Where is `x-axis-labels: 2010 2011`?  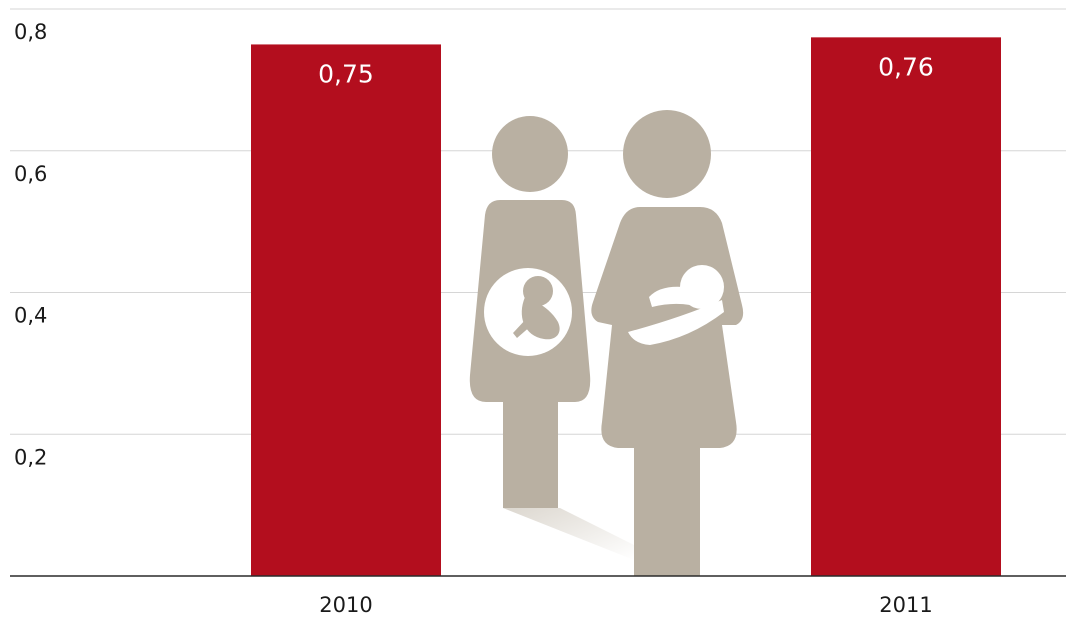 x-axis-labels: 2010 2011 is located at coordinates (625, 605).